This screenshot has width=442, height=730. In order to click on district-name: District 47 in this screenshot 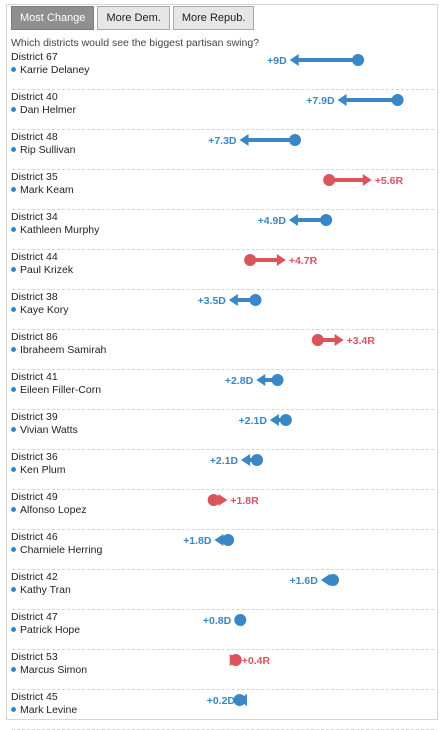, I will do `click(34, 617)`.